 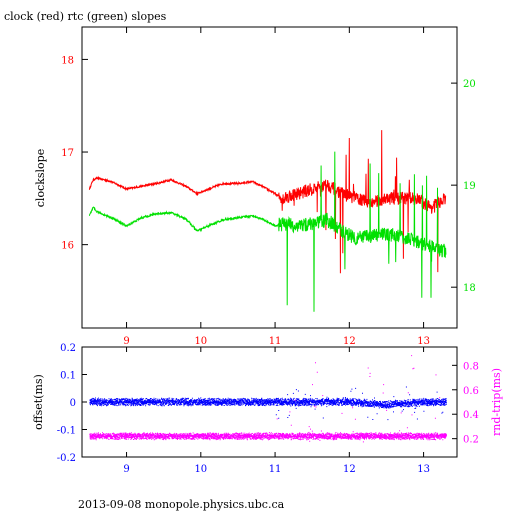 I want to click on bottom-x-tick-label: 11, so click(x=275, y=469).